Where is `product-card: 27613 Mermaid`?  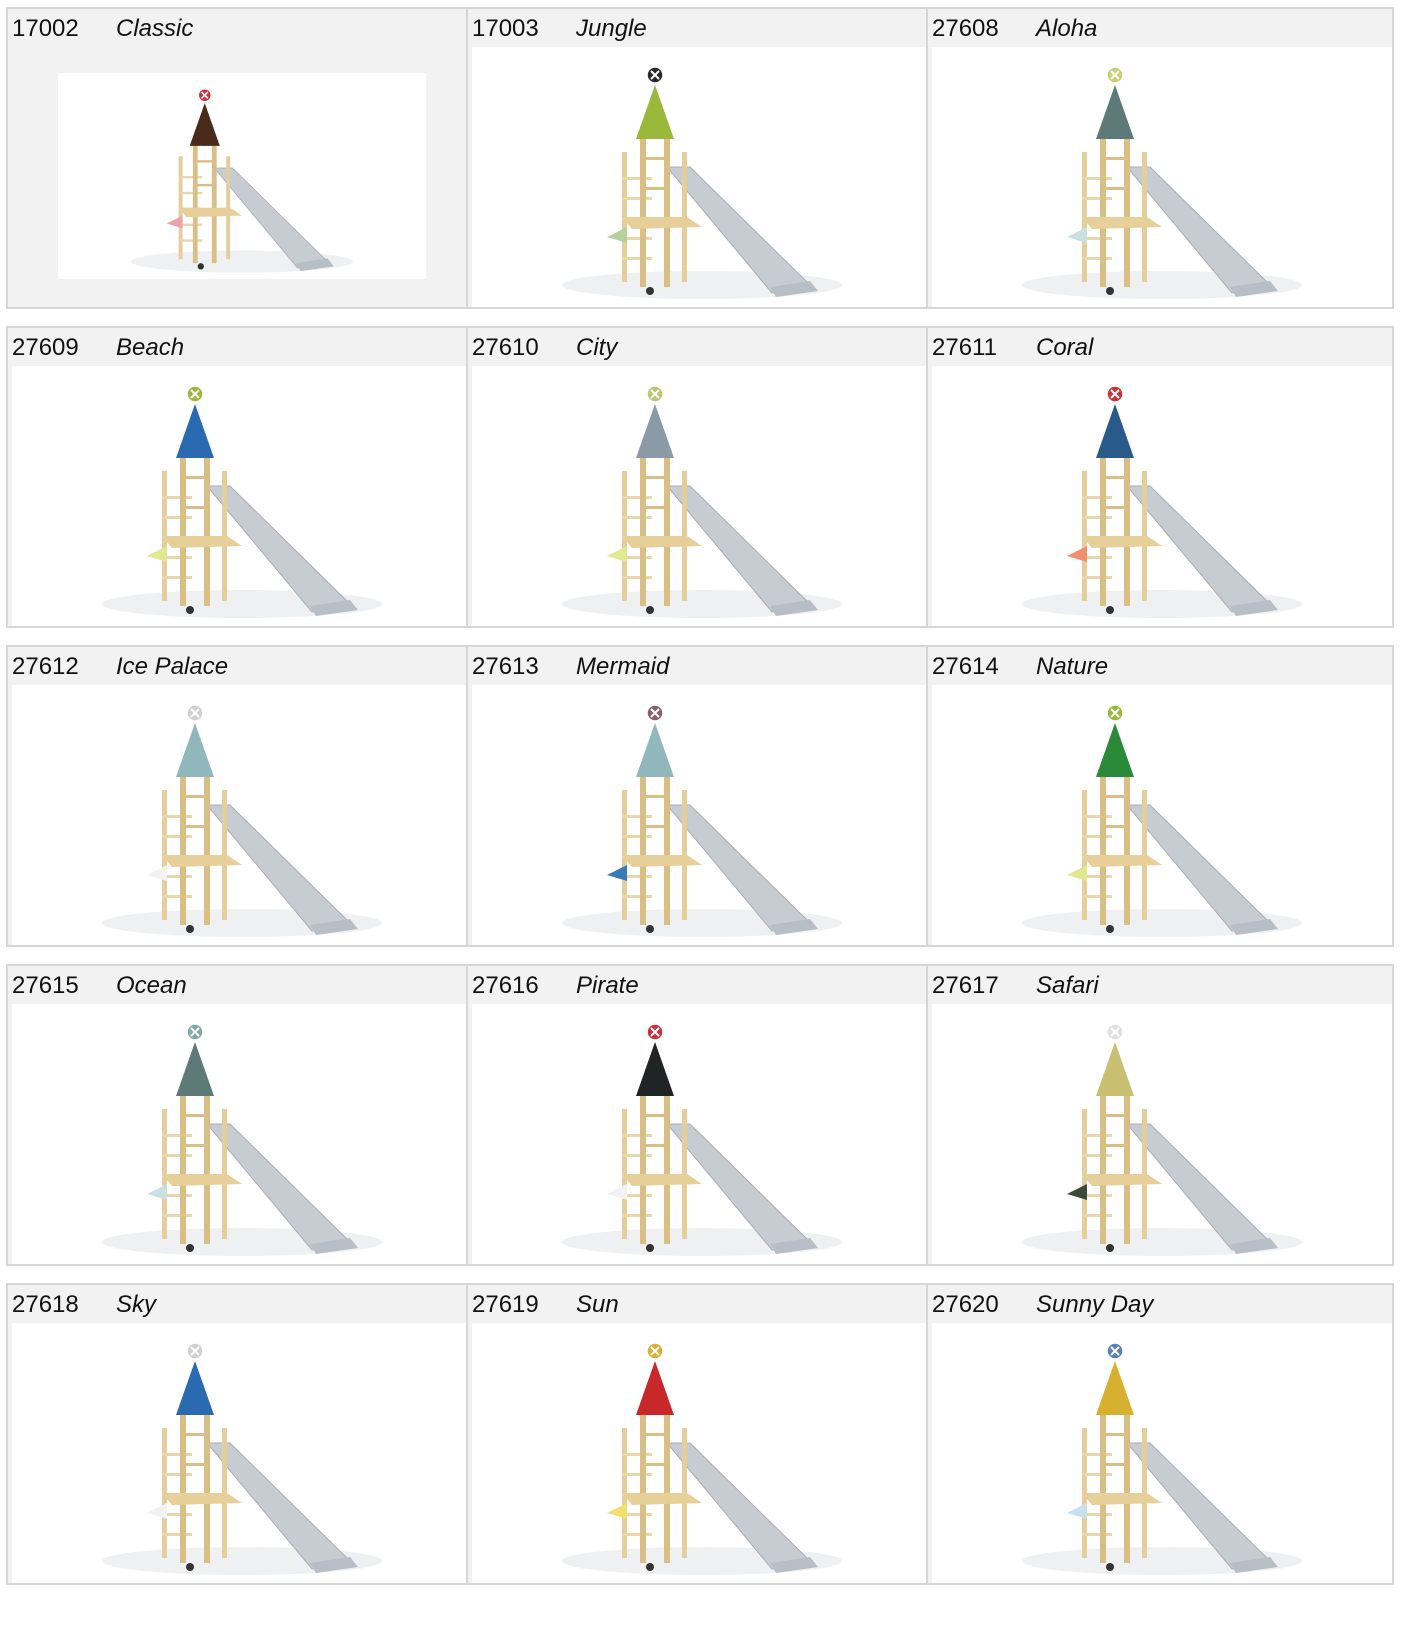 product-card: 27613 Mermaid is located at coordinates (700, 796).